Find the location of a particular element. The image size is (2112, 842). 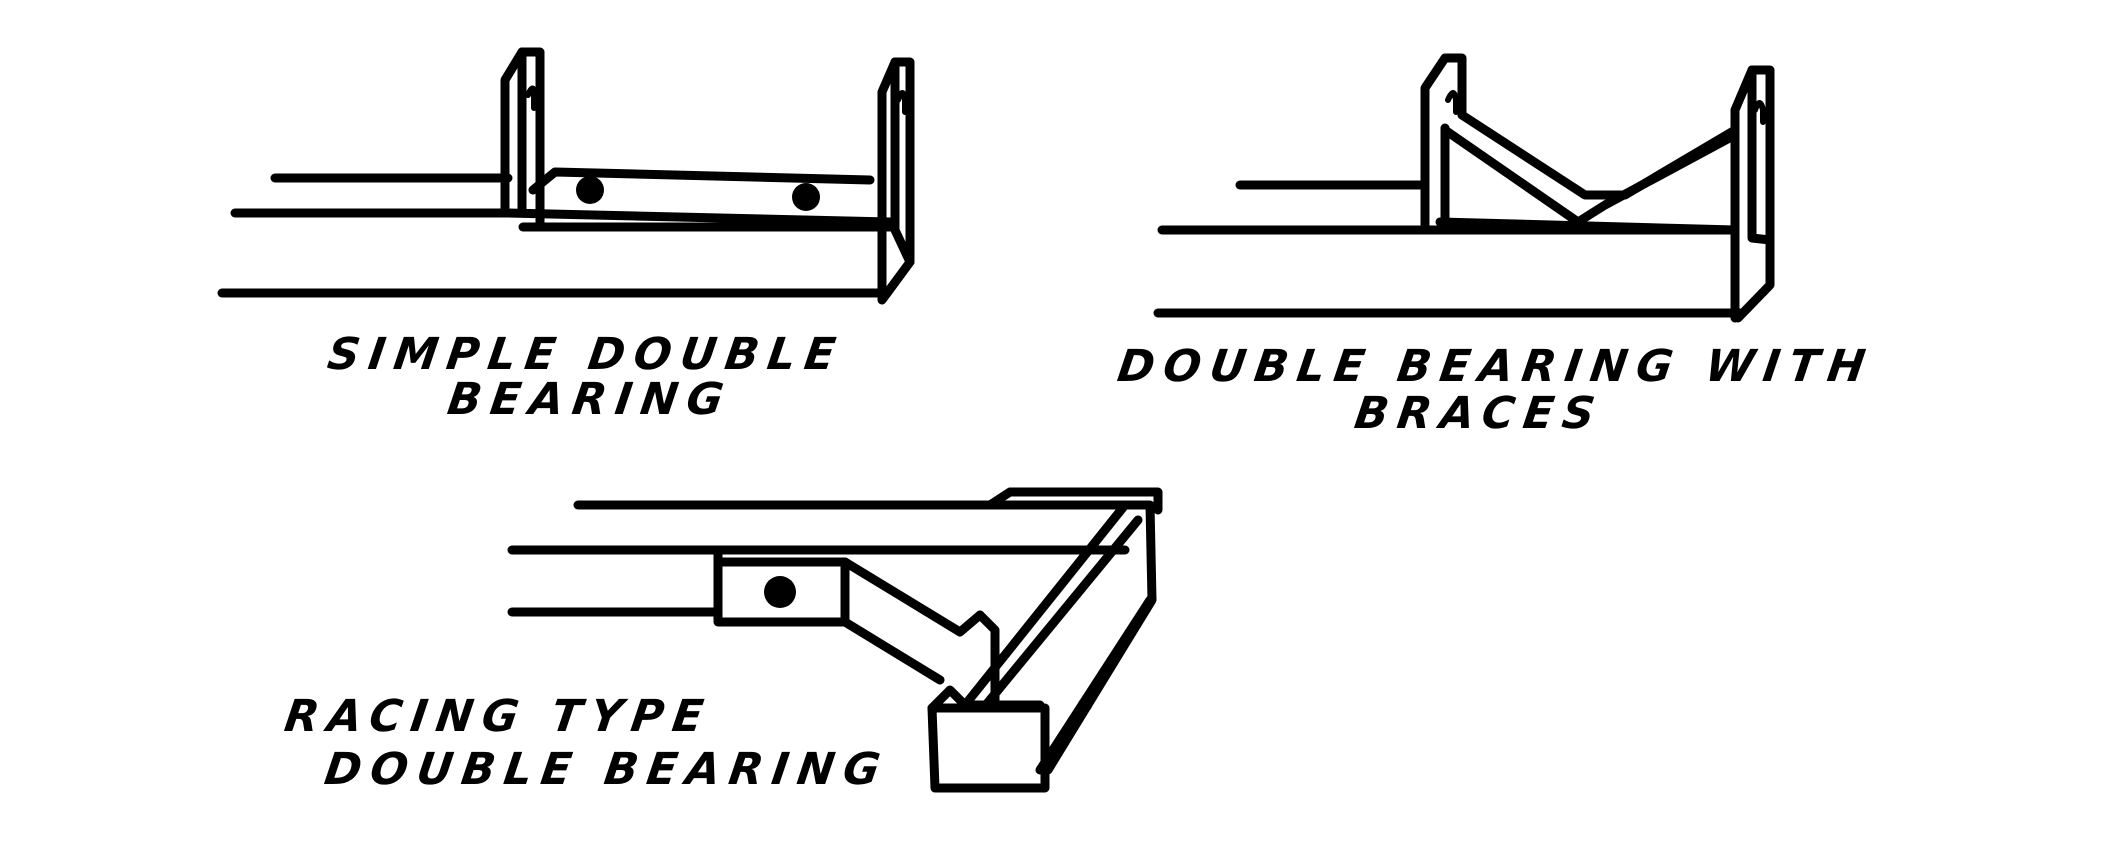

housing-outer-rib is located at coordinates (1095, 685).